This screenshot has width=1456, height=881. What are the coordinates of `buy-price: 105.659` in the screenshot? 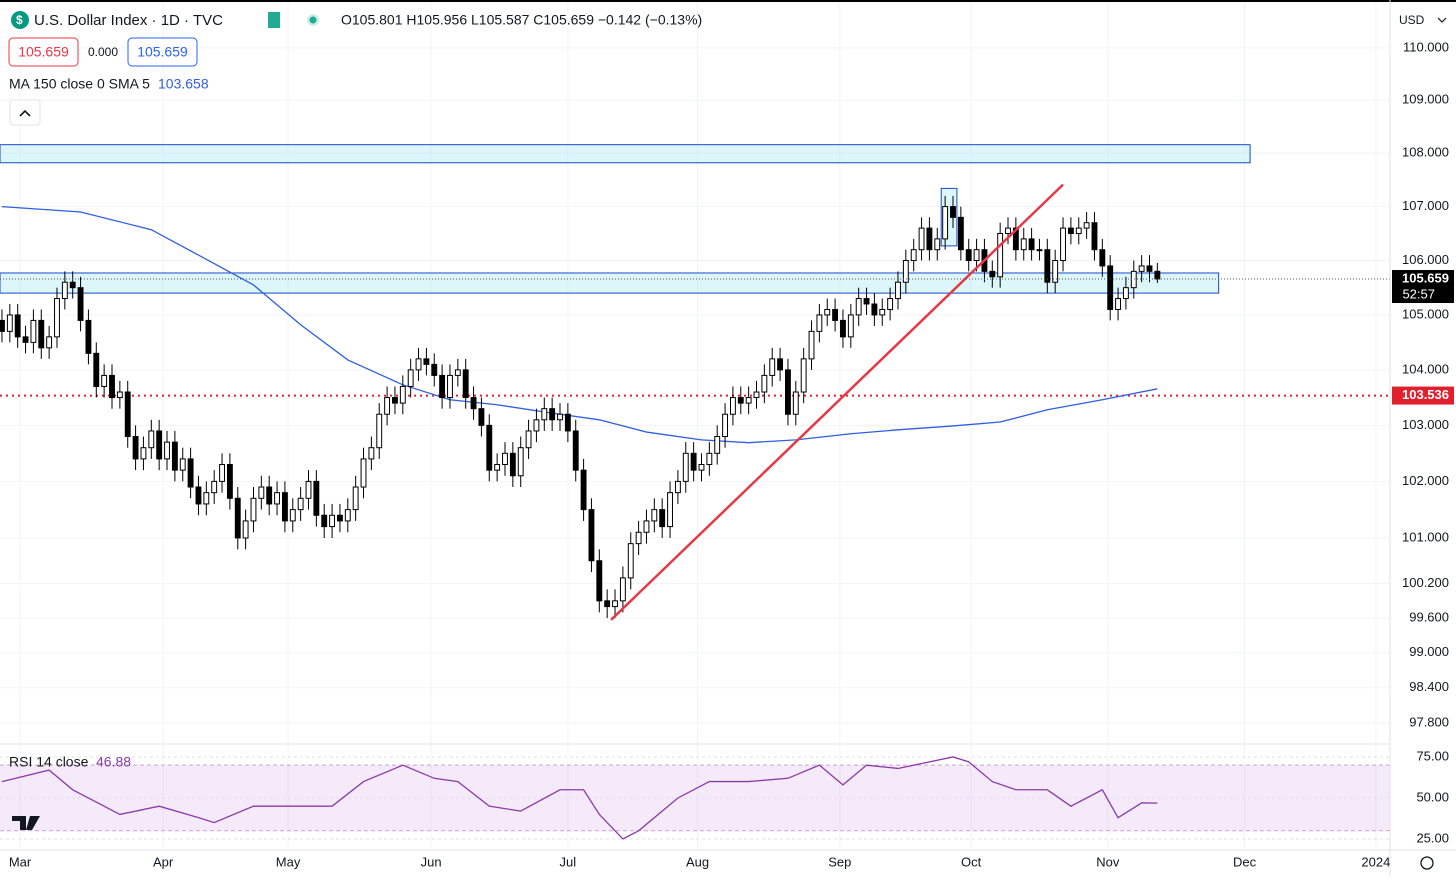 It's located at (162, 52).